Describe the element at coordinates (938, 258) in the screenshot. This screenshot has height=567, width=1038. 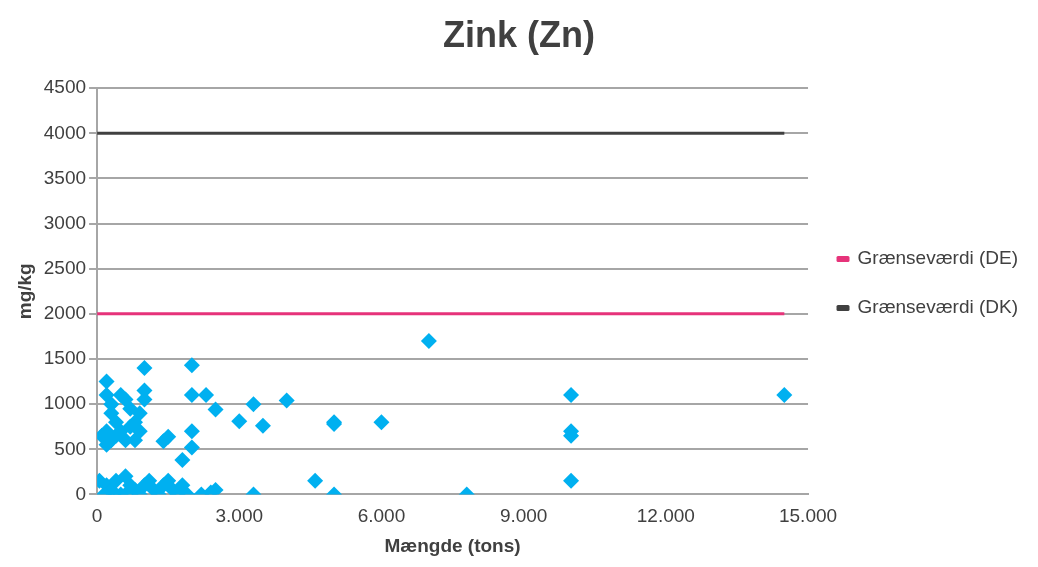
I see `legend-label: Grænseværdi (DE)` at that location.